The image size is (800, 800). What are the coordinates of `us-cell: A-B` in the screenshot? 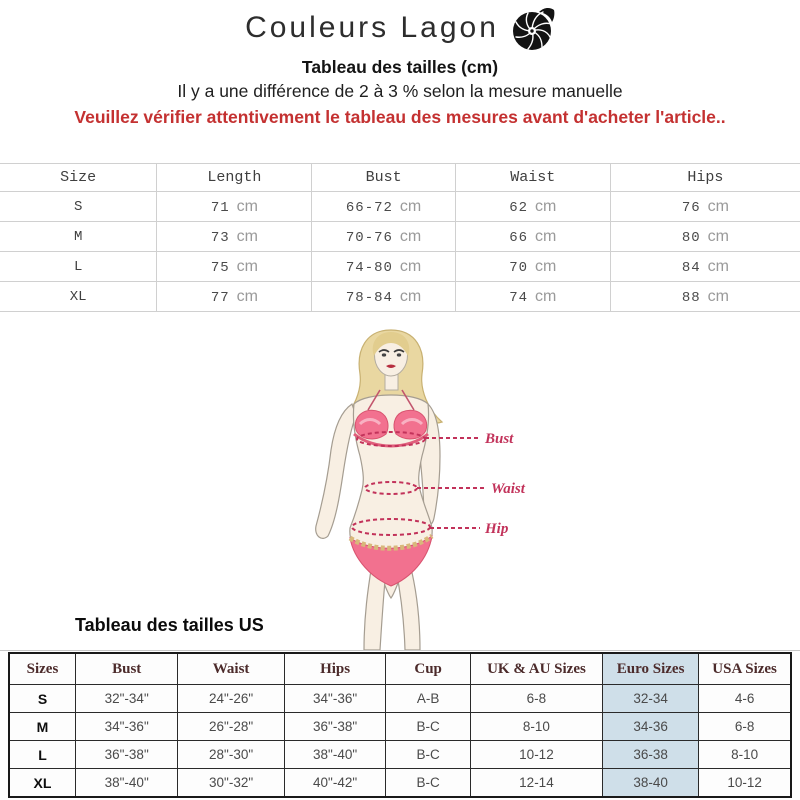 It's located at (428, 698).